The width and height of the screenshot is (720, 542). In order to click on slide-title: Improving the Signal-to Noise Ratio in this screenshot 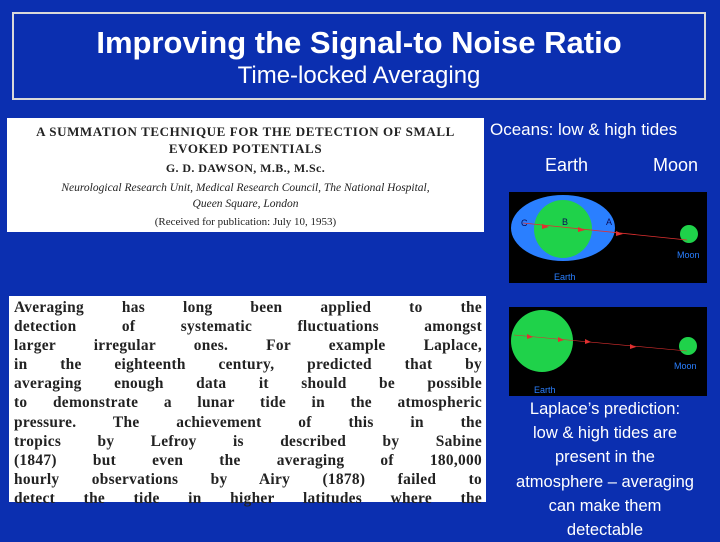, I will do `click(359, 42)`.